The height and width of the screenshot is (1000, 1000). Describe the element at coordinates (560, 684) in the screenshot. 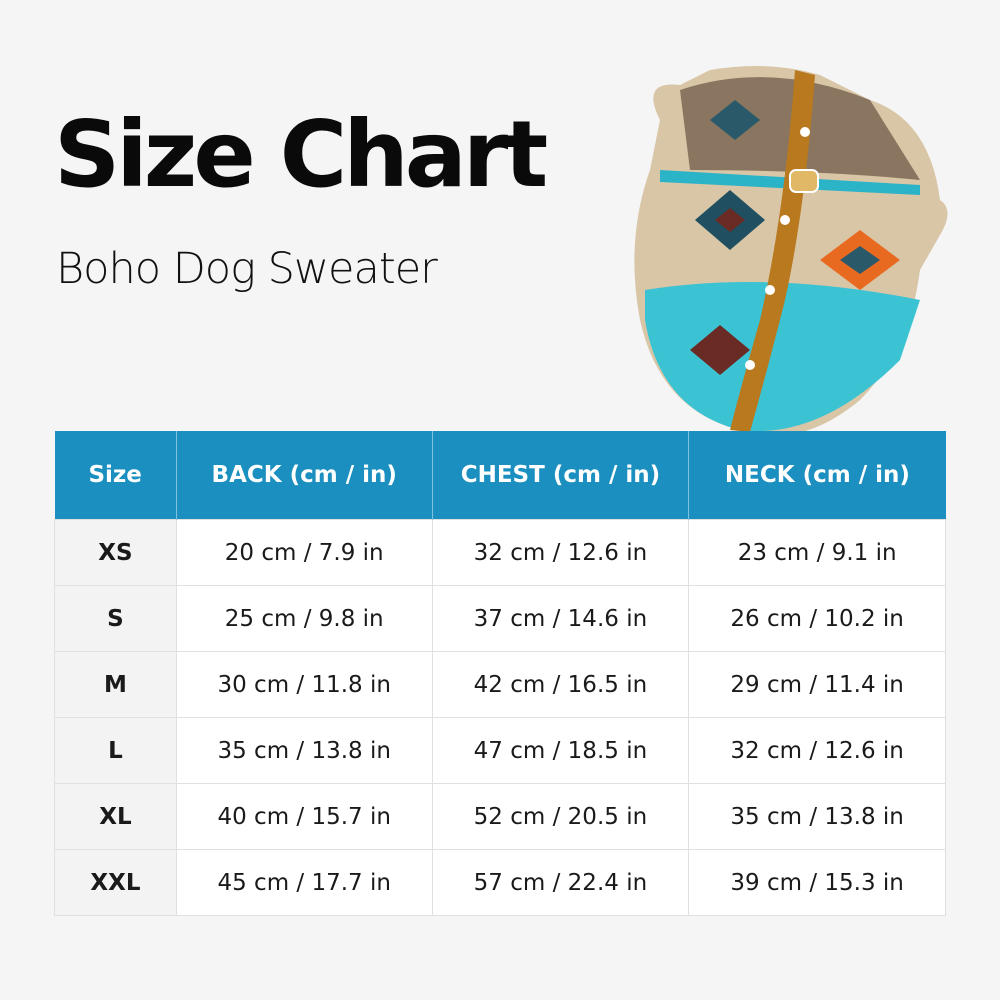

I see `cell-chest: 42 cm / 16.5 in` at that location.